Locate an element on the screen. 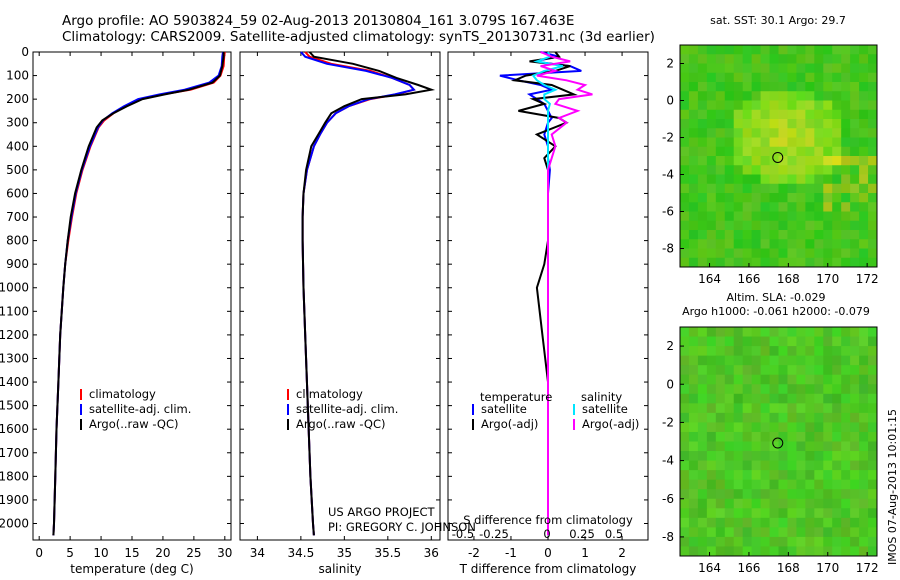 This screenshot has height=580, width=900. x-tick-label-temperature: 20 is located at coordinates (162, 553).